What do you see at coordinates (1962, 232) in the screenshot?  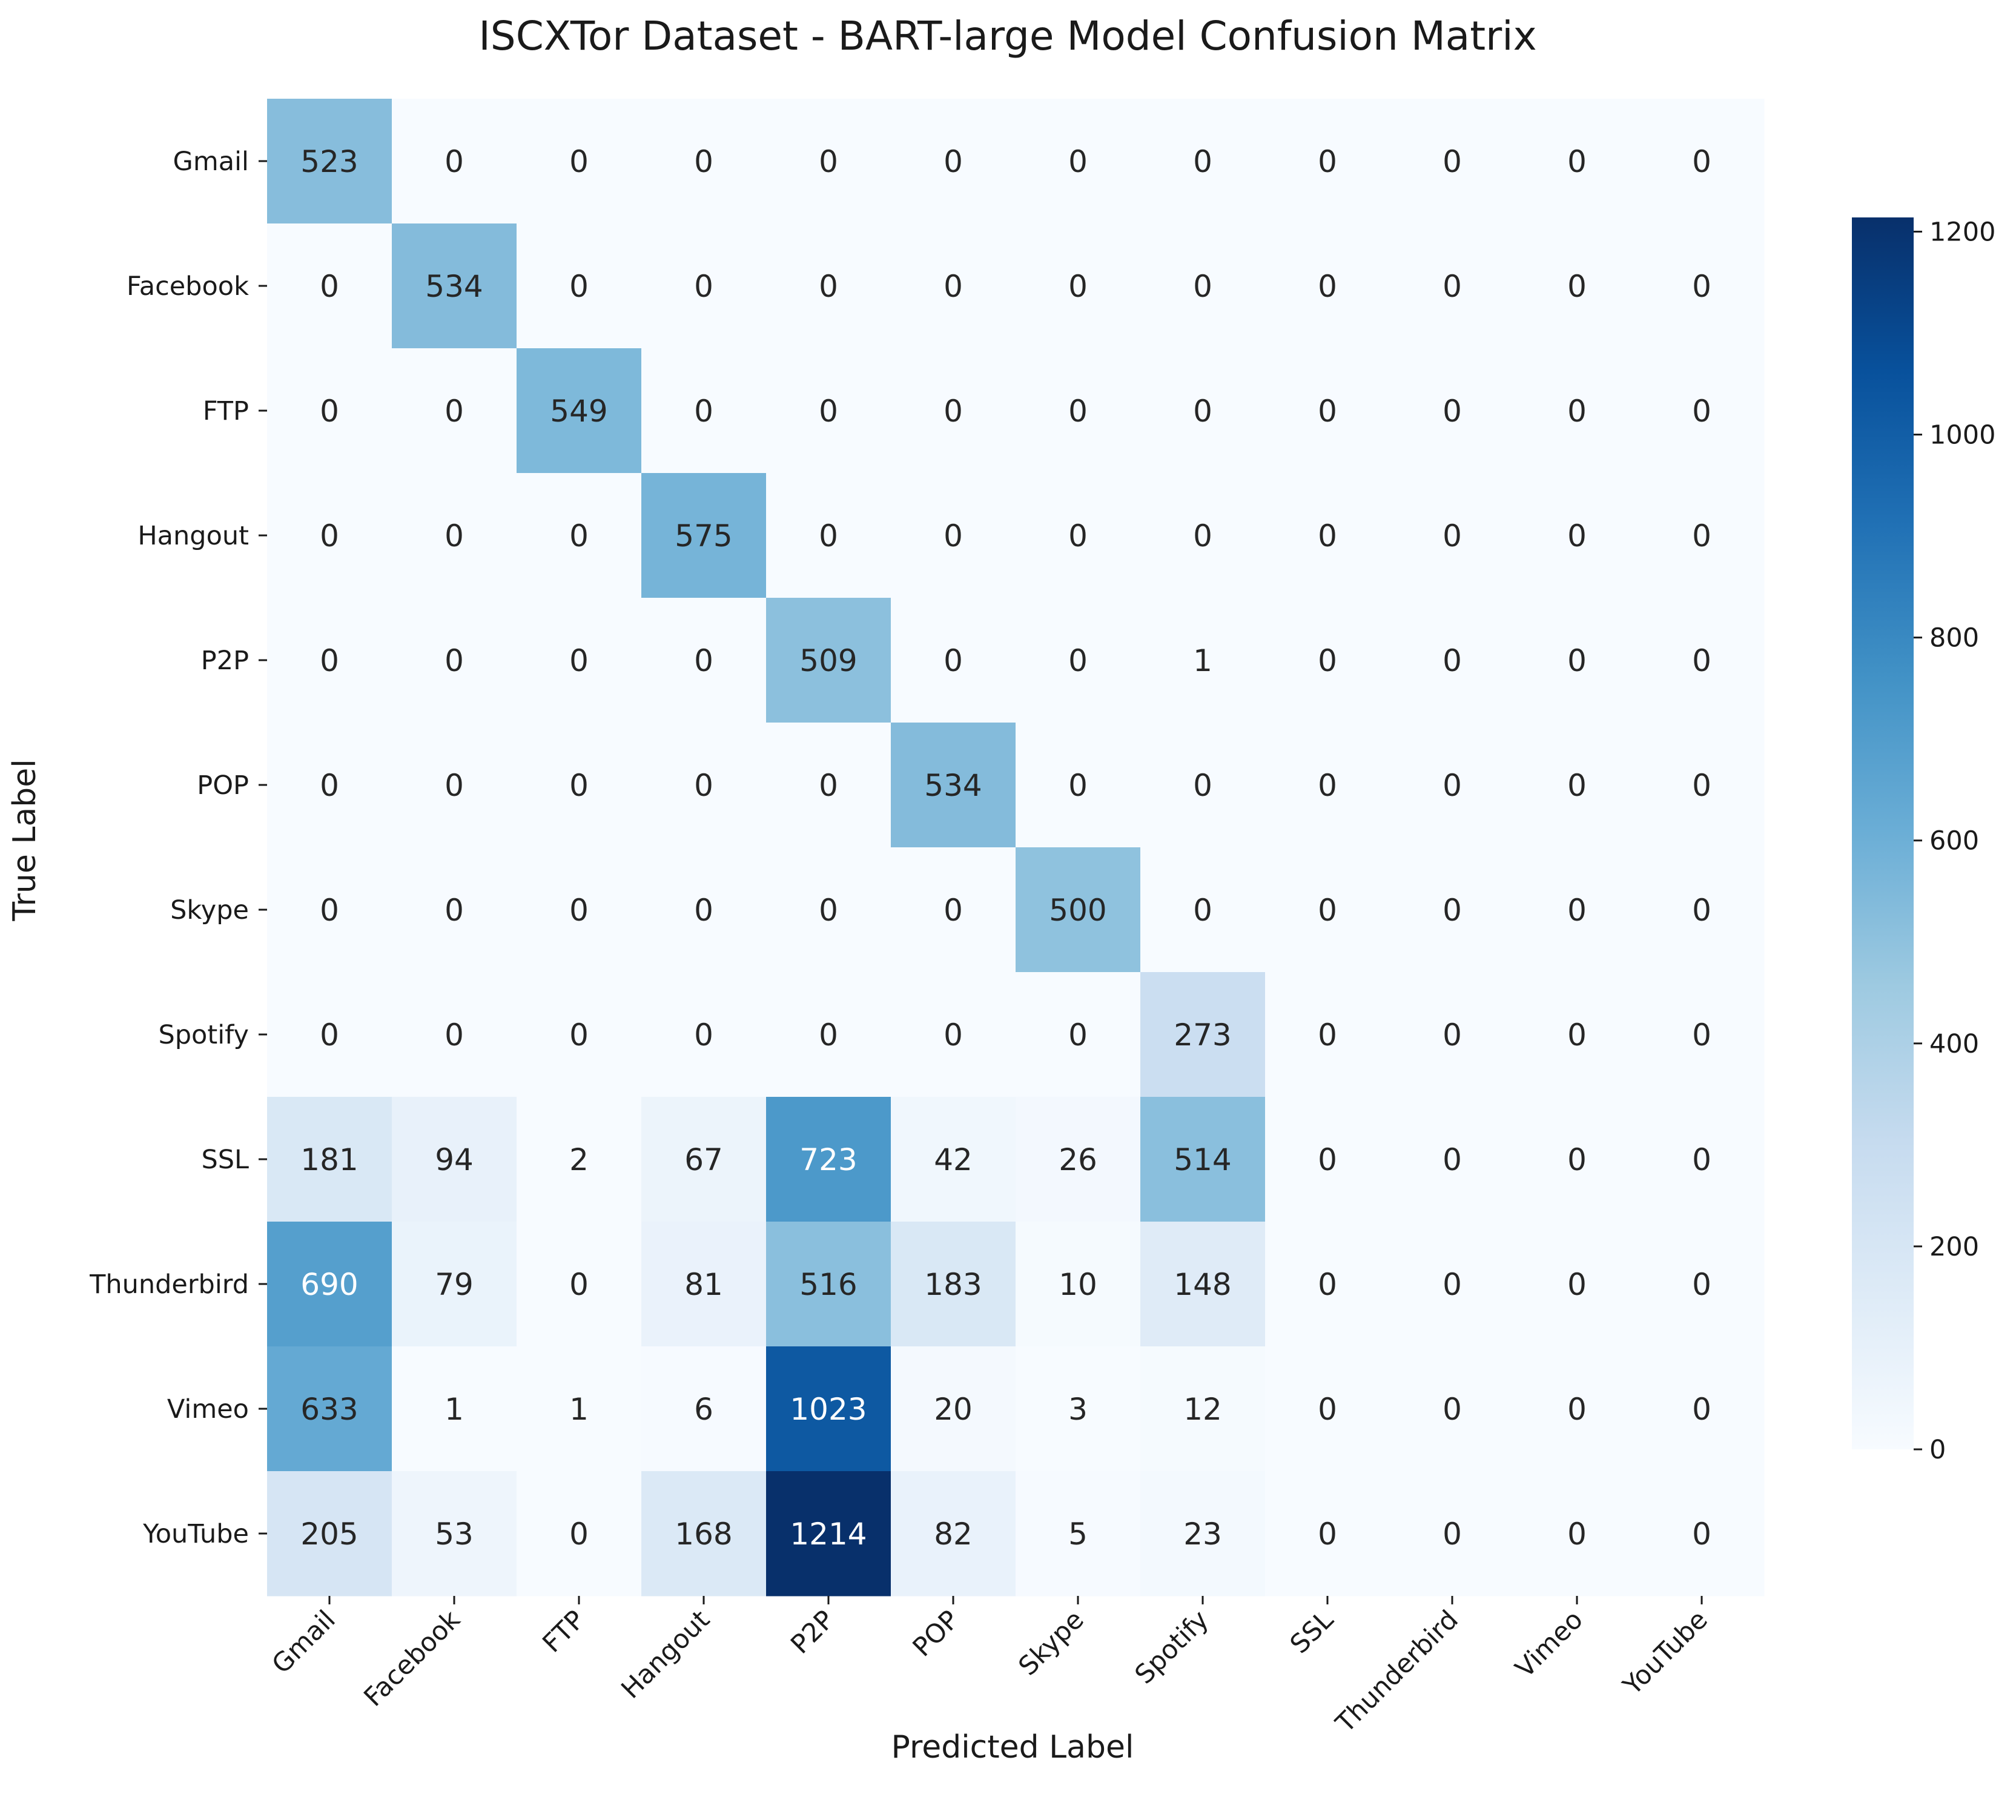 I see `colorbar-tick-label: 1200` at bounding box center [1962, 232].